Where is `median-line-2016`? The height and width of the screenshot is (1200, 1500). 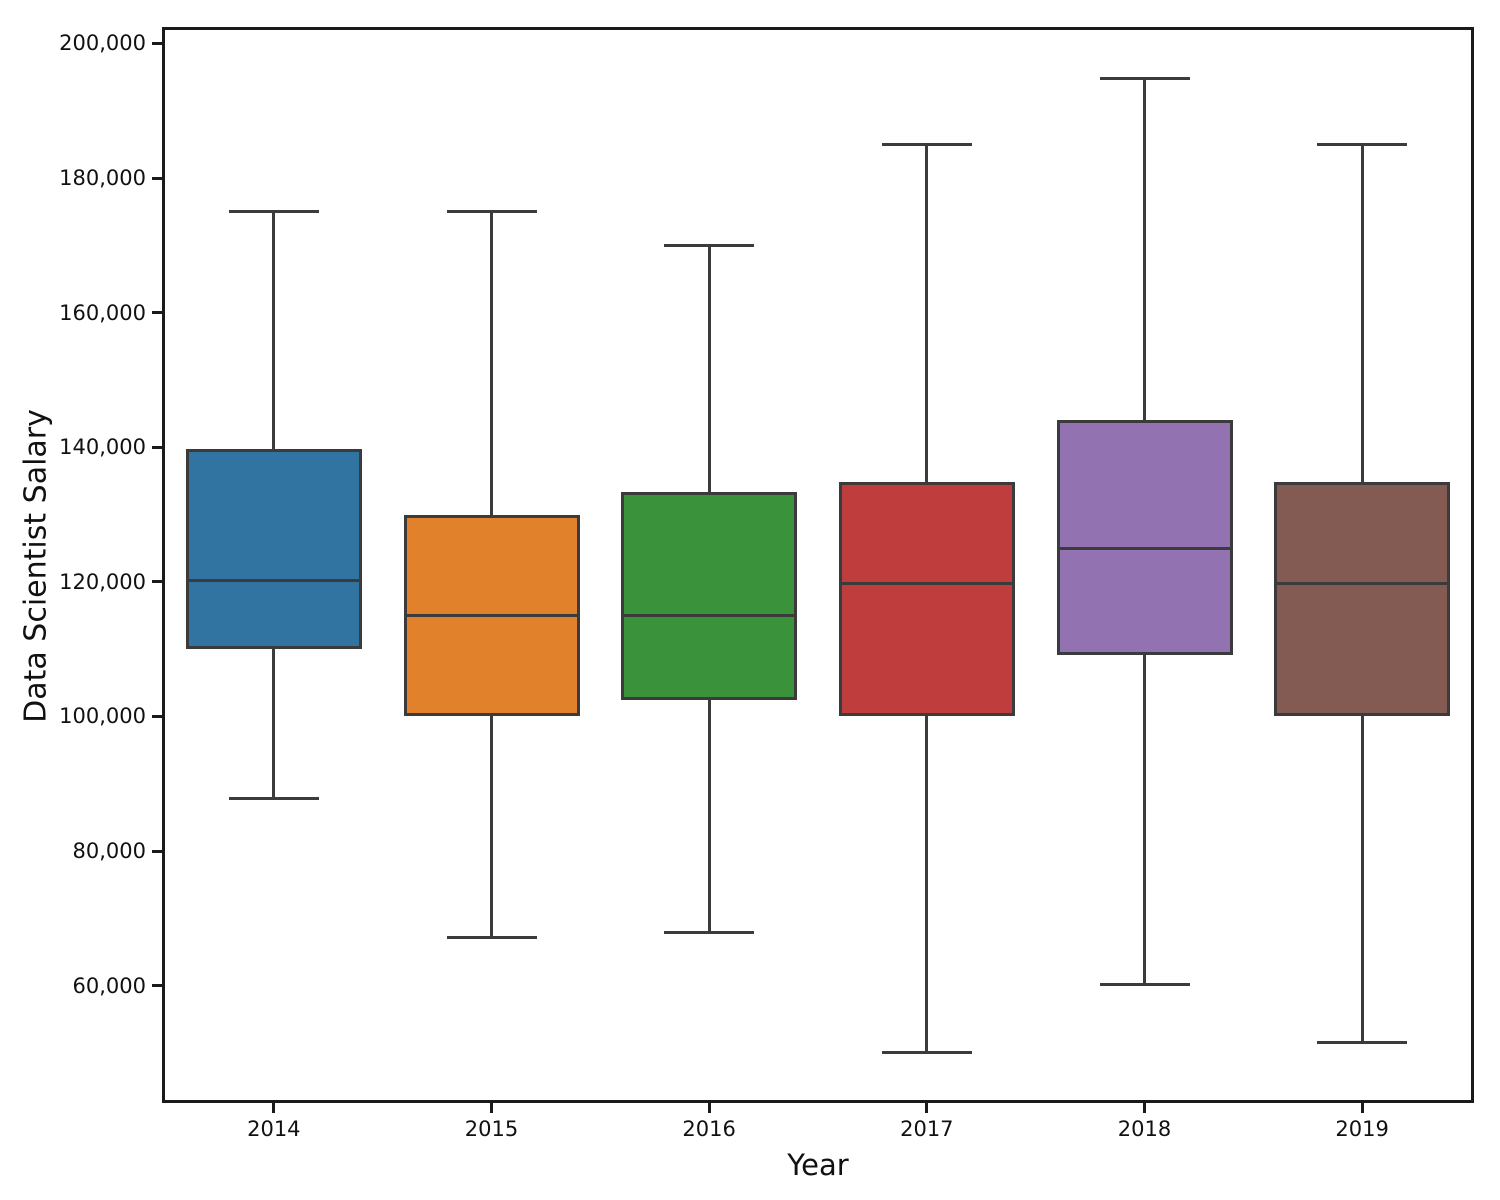
median-line-2016 is located at coordinates (709, 615).